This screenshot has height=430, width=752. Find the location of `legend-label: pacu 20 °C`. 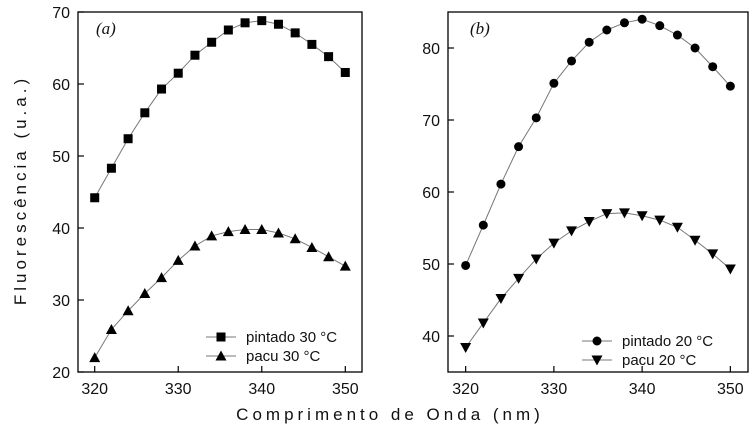

legend-label: pacu 20 °C is located at coordinates (659, 360).